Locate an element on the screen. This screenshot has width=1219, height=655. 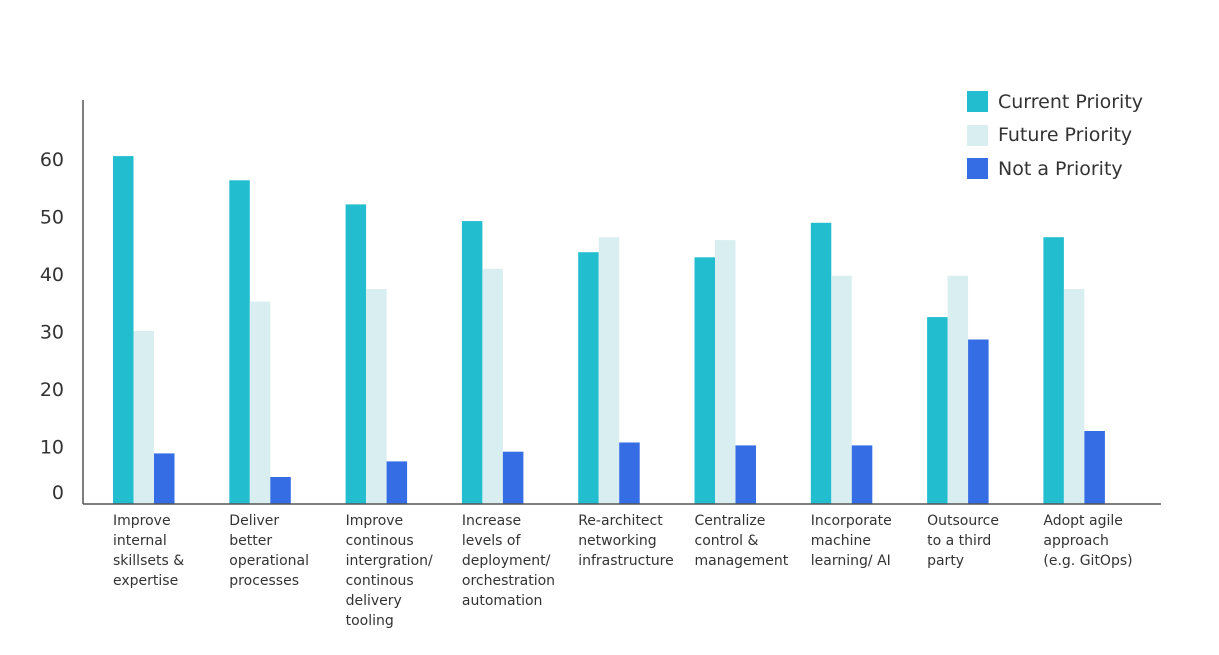
x-axis-category-label: Improve internal skillsets & expertise is located at coordinates (149, 551).